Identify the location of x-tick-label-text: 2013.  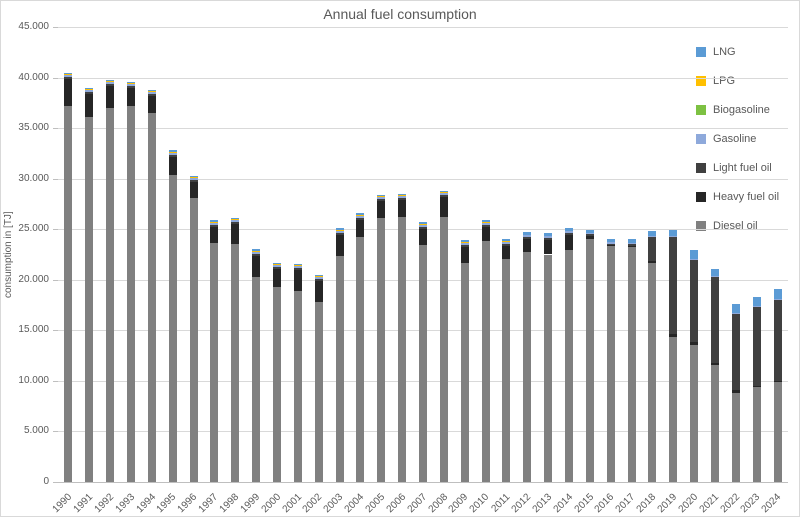
(542, 503).